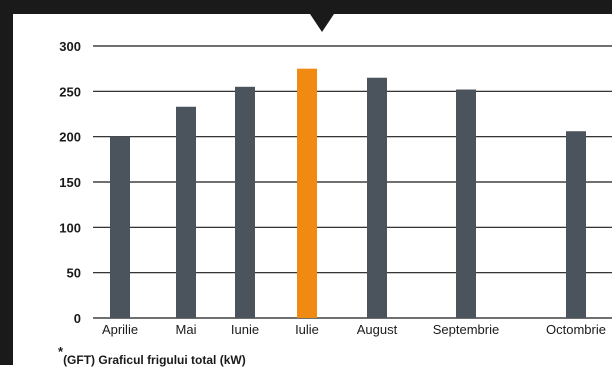 This screenshot has height=367, width=612. Describe the element at coordinates (77, 318) in the screenshot. I see `y-tick-label: 0` at that location.